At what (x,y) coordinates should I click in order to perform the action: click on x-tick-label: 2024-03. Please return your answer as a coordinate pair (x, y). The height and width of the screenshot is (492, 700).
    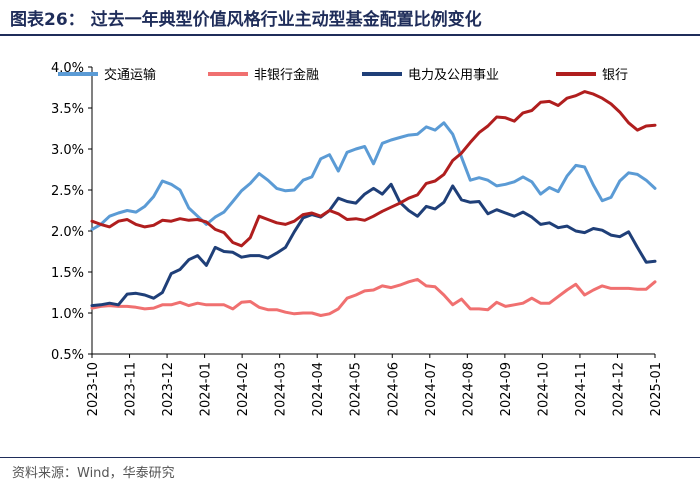
    Looking at the image, I should click on (281, 389).